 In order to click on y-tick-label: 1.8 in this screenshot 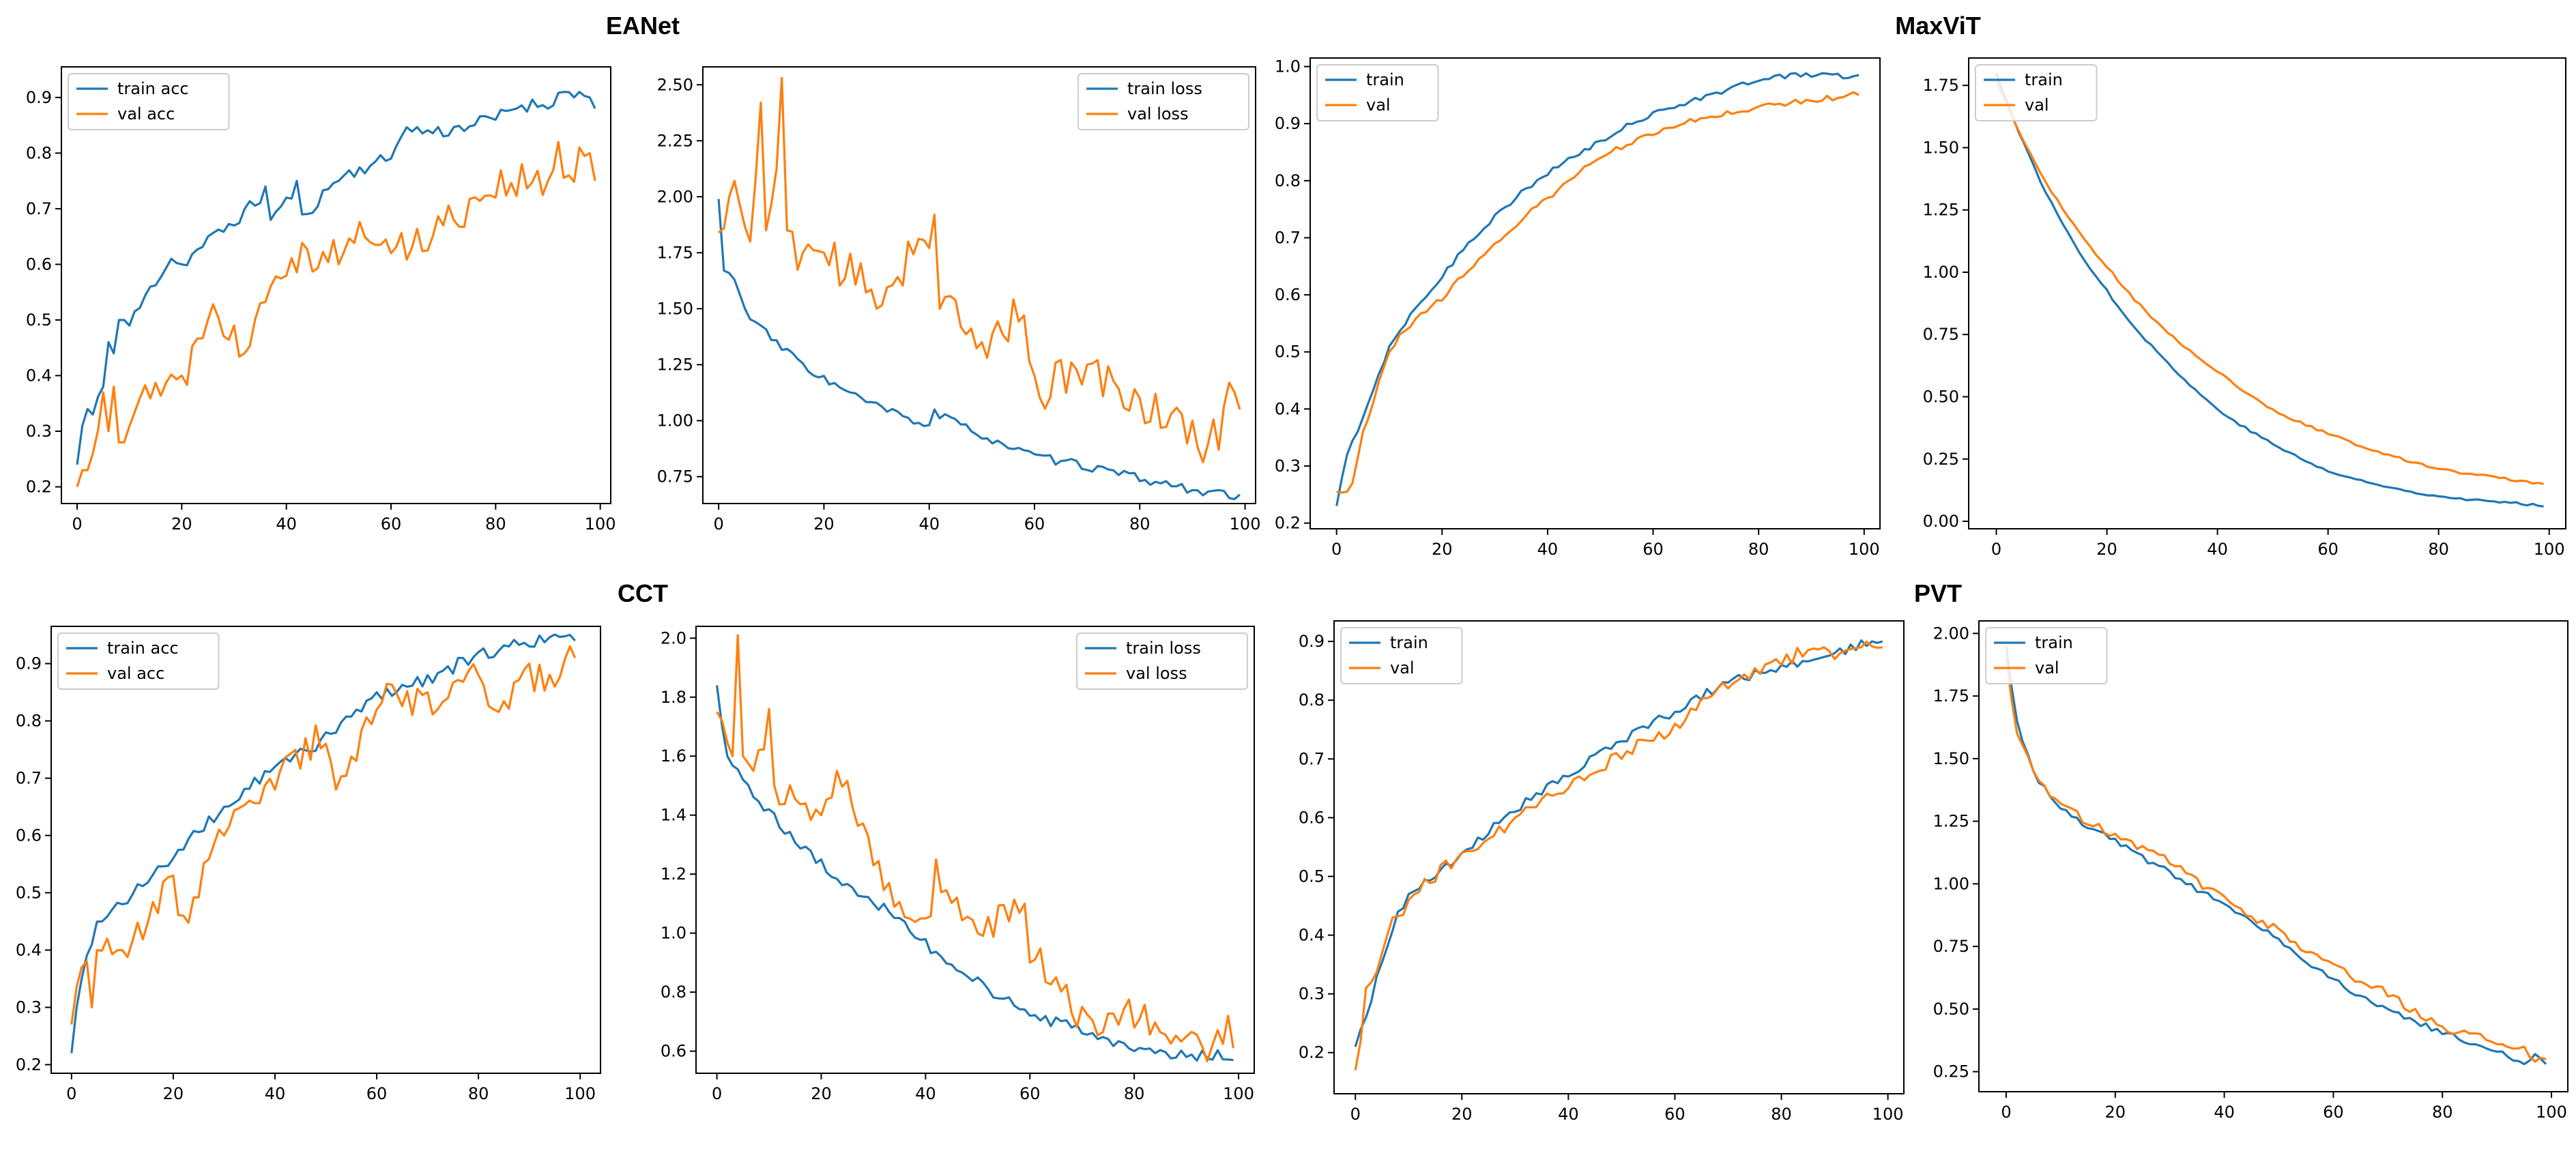, I will do `click(673, 697)`.